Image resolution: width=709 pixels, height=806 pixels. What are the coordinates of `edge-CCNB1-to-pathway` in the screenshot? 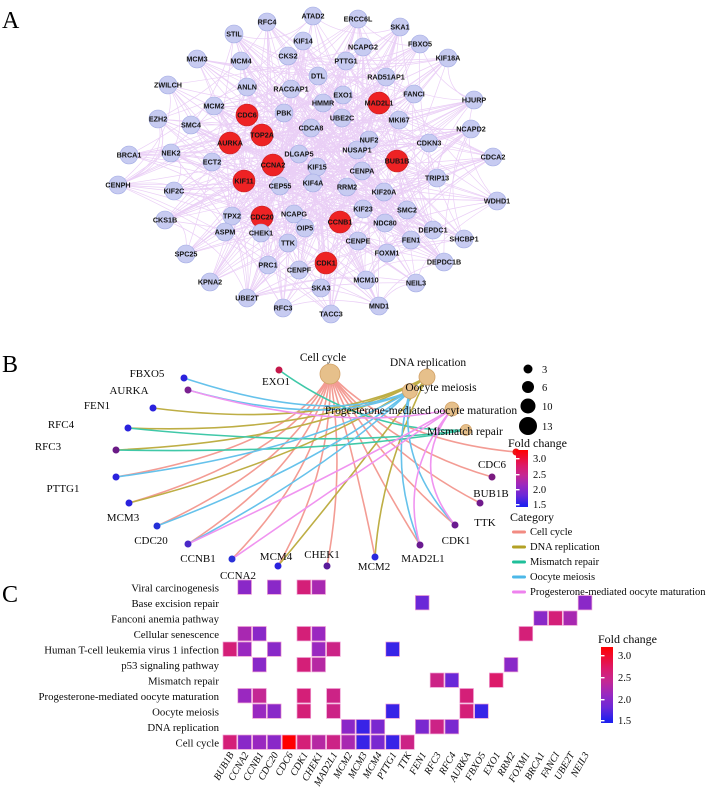 It's located at (299, 467).